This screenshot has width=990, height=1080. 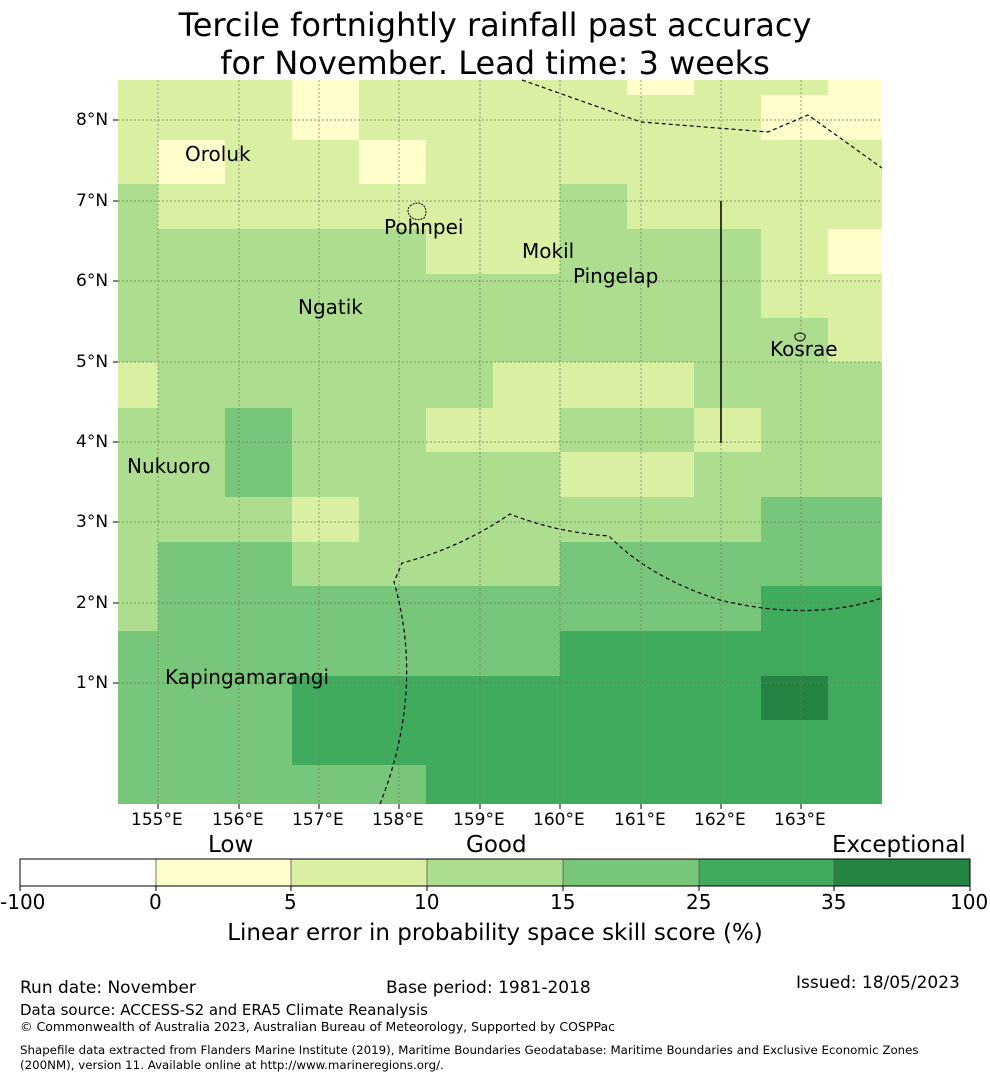 I want to click on colorbar-tick-label: -100, so click(x=23, y=902).